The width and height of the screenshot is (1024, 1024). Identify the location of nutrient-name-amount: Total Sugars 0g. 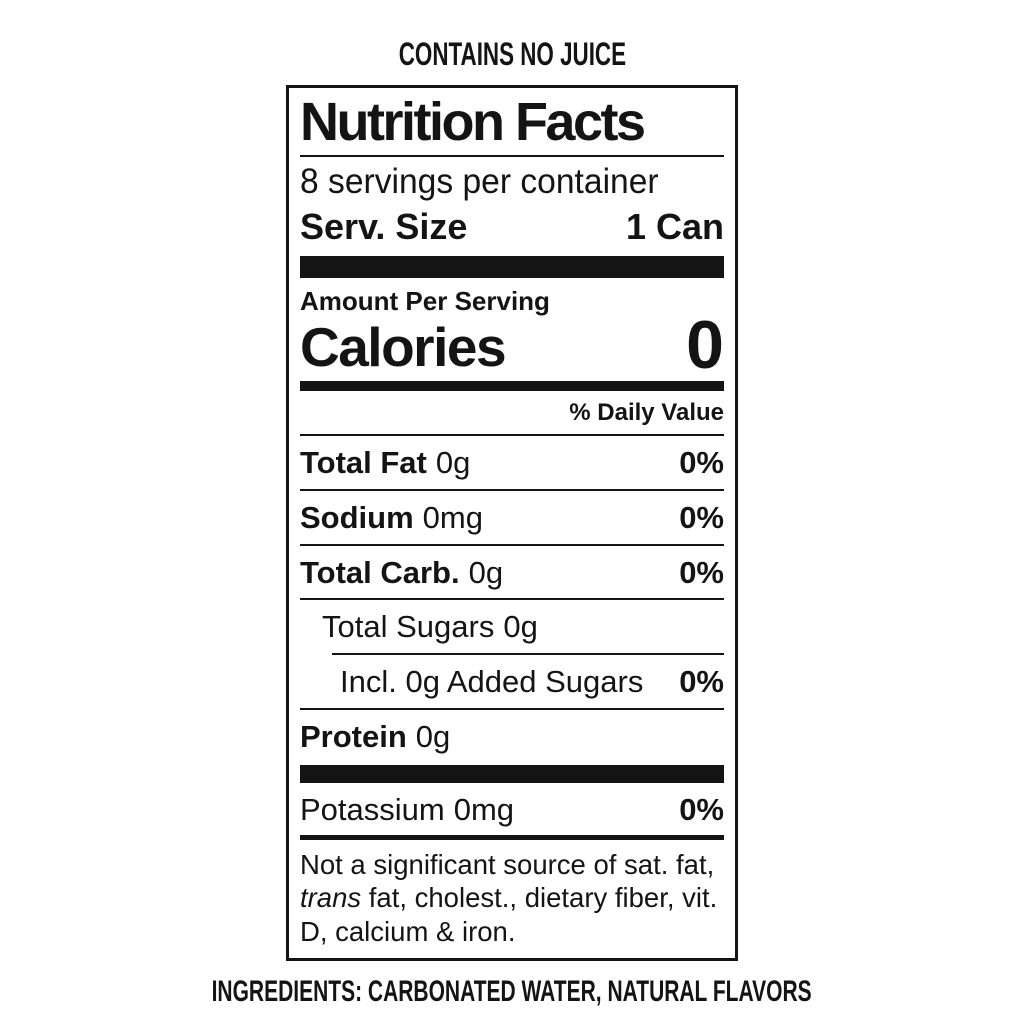
(430, 627).